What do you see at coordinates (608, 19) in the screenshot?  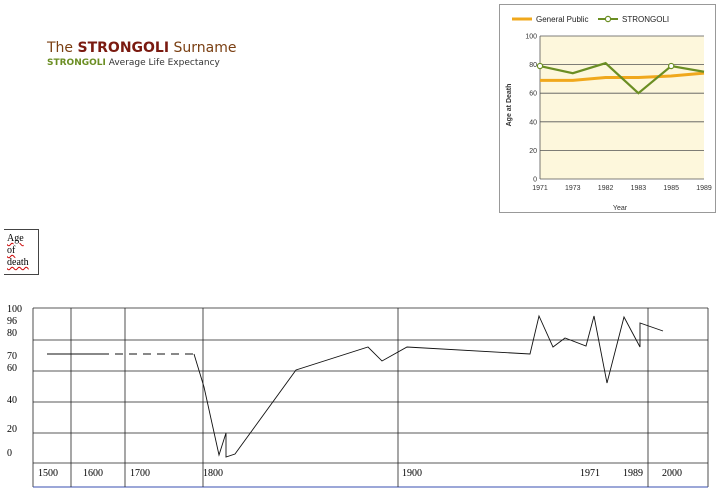 I see `legend-marker-strongoli` at bounding box center [608, 19].